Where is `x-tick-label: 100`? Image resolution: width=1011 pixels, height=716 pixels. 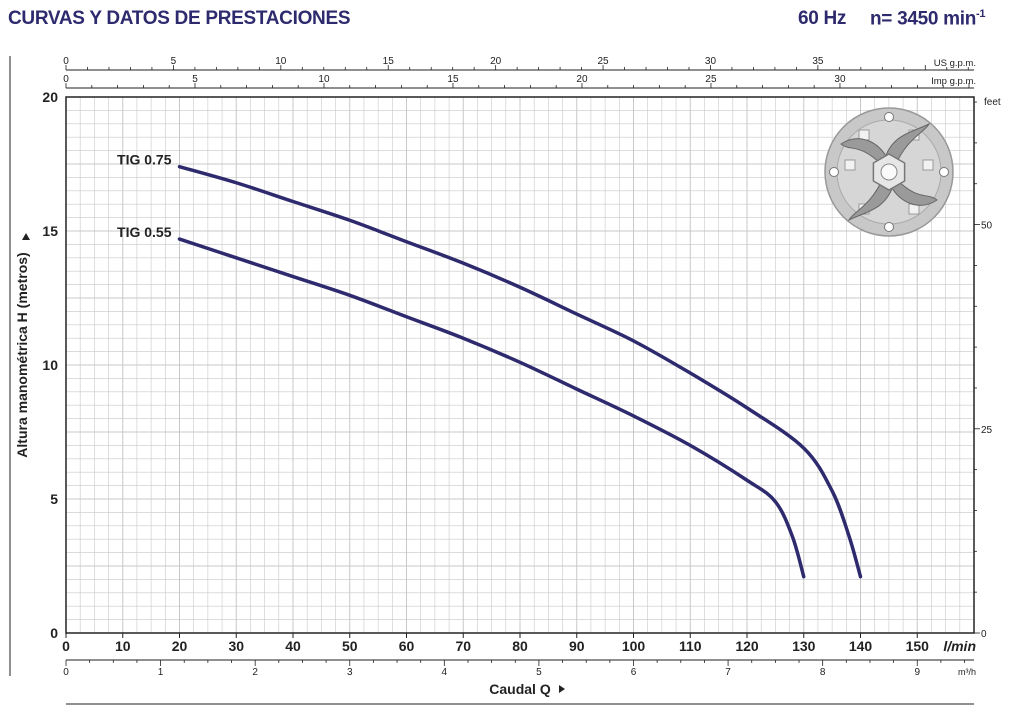 x-tick-label: 100 is located at coordinates (634, 646).